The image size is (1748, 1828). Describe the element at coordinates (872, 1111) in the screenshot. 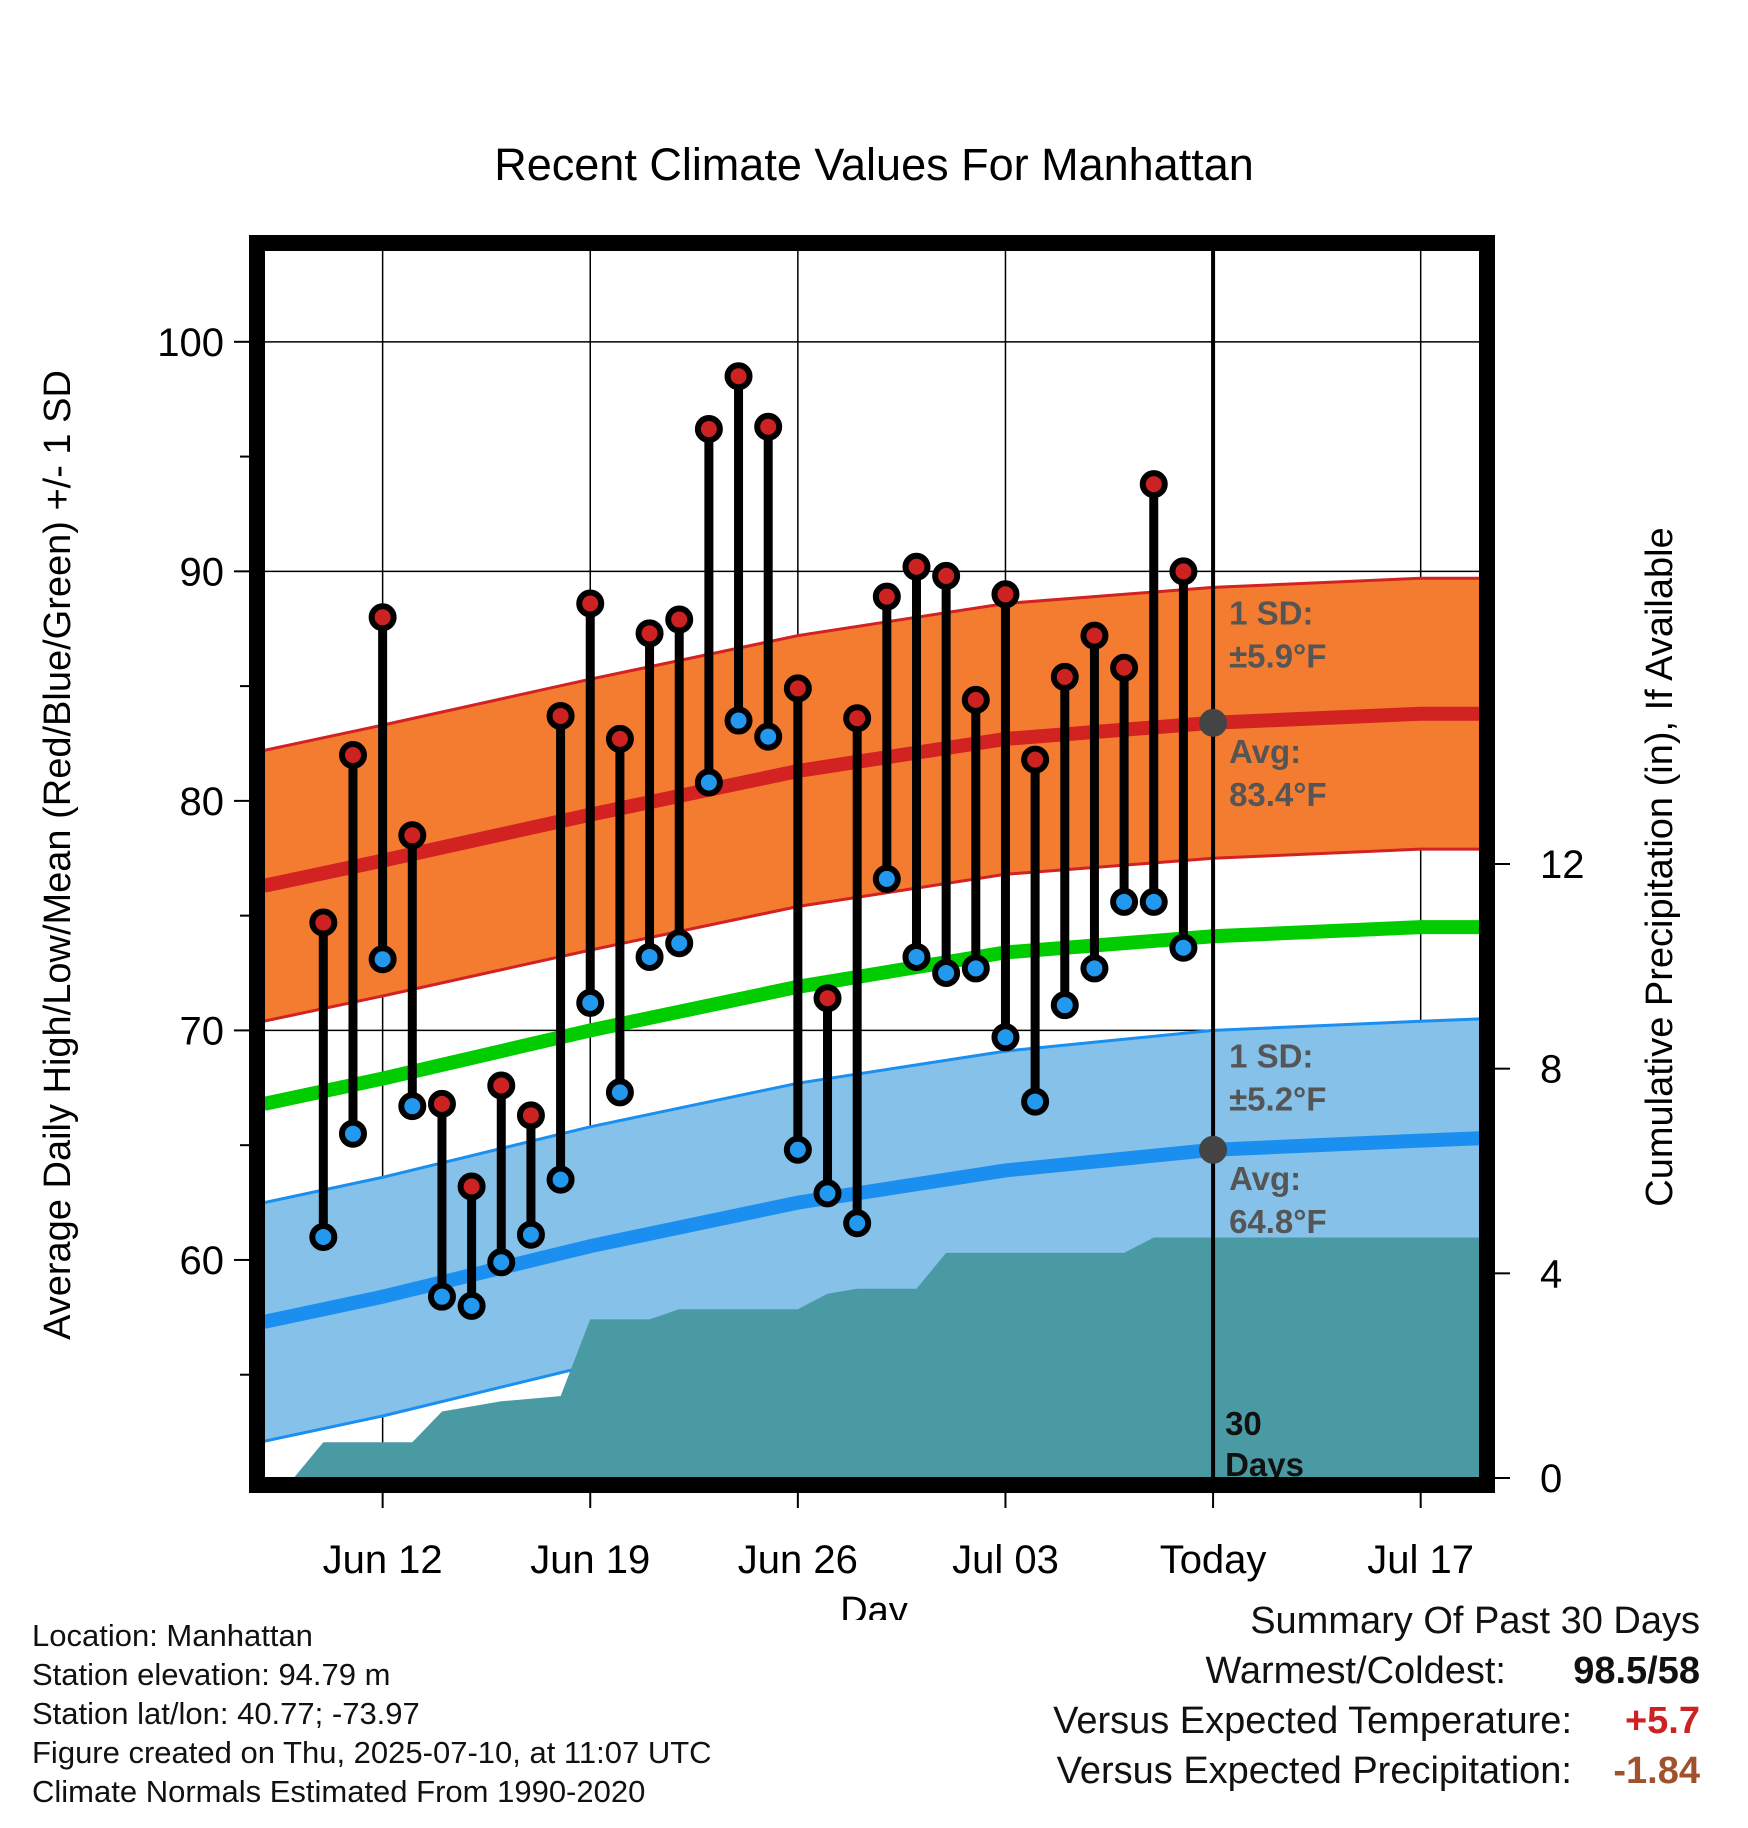

I see `low-sd-band-edge` at that location.